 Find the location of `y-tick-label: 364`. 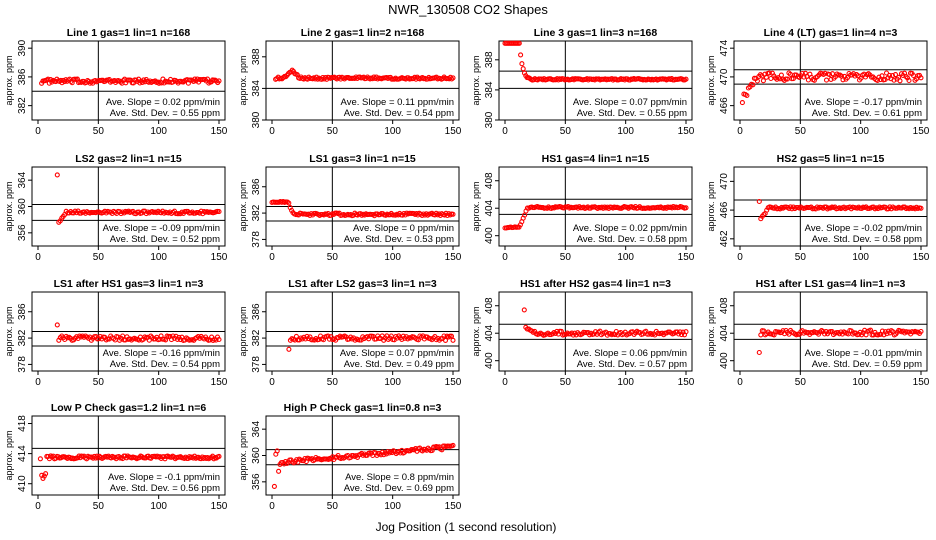

y-tick-label: 364 is located at coordinates (256, 428).